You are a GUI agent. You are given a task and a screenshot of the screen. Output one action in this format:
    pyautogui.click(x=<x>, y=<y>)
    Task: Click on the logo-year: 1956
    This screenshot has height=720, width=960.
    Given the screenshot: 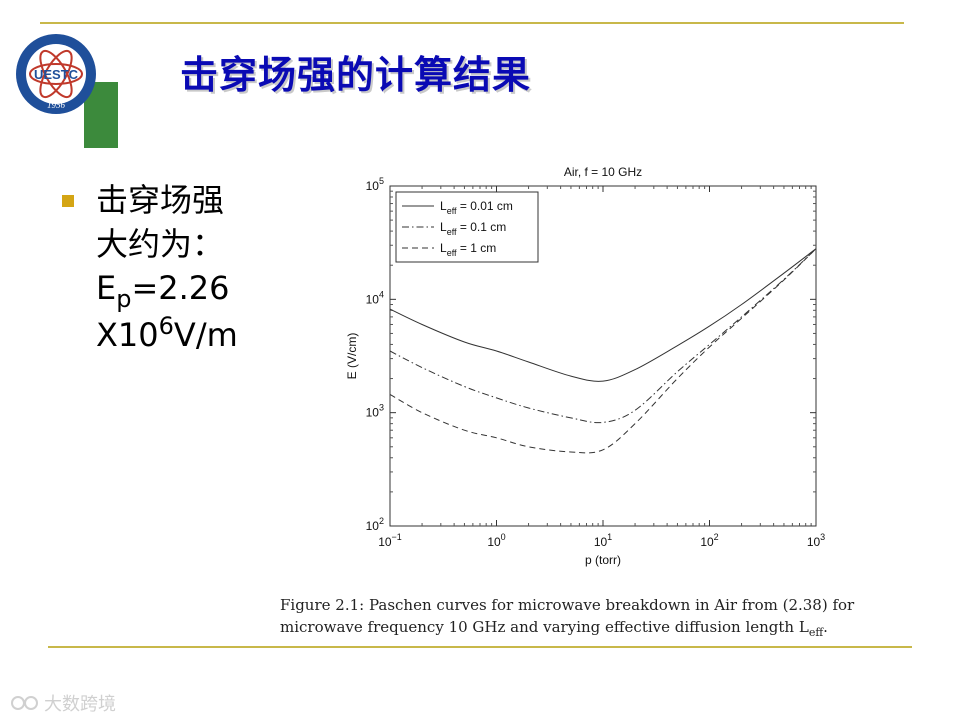 What is the action you would take?
    pyautogui.click(x=56, y=105)
    